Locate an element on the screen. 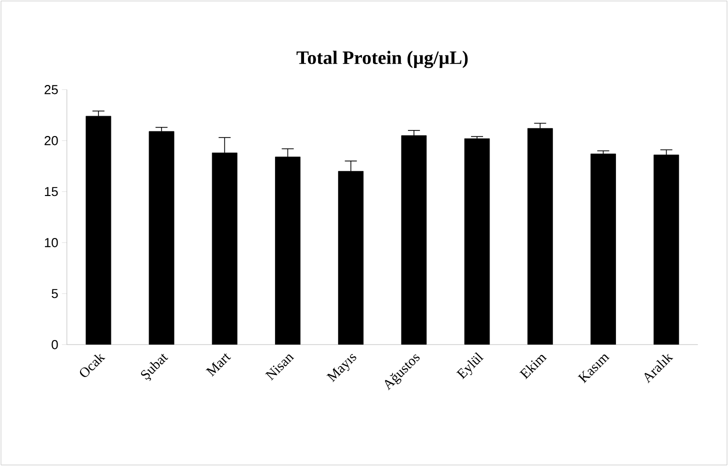  y-tick-label: 20 is located at coordinates (51, 141).